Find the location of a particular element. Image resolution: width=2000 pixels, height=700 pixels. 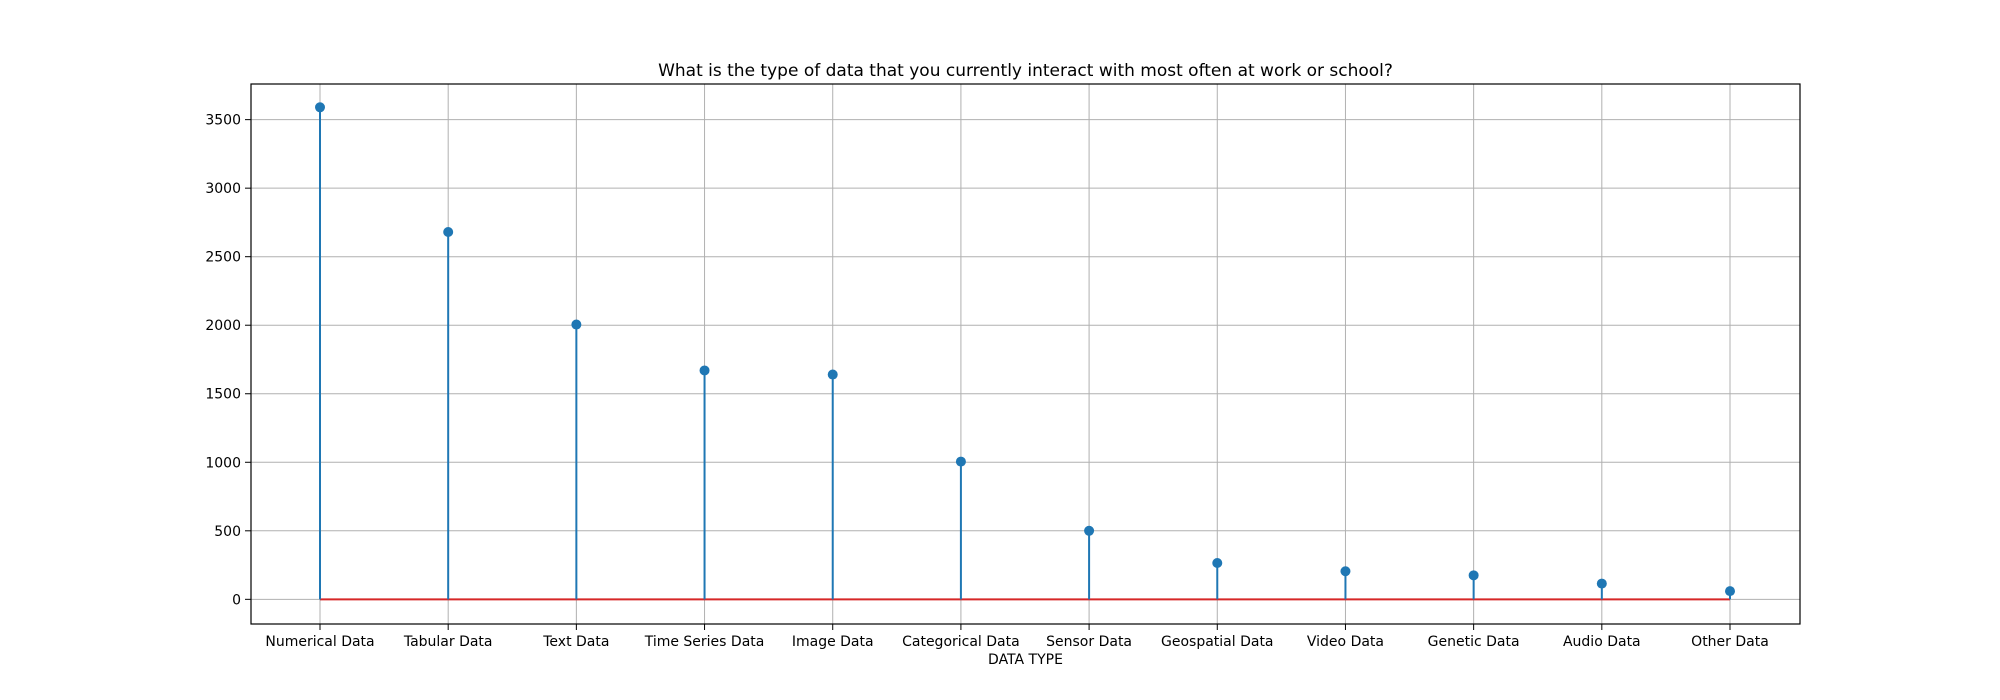

y-tick-label: 3500 is located at coordinates (223, 121).